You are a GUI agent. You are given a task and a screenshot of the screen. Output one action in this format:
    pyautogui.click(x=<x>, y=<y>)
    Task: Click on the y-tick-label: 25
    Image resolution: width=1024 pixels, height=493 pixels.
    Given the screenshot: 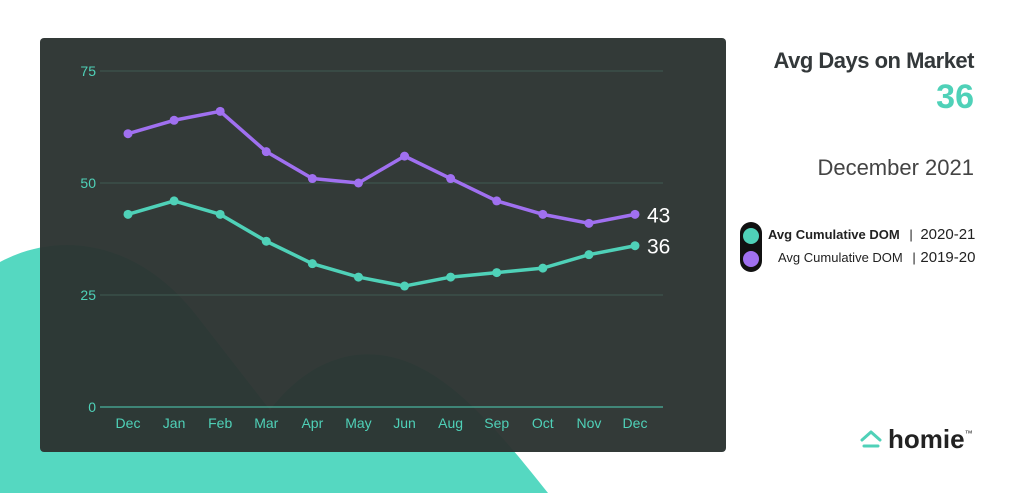 What is the action you would take?
    pyautogui.click(x=88, y=295)
    